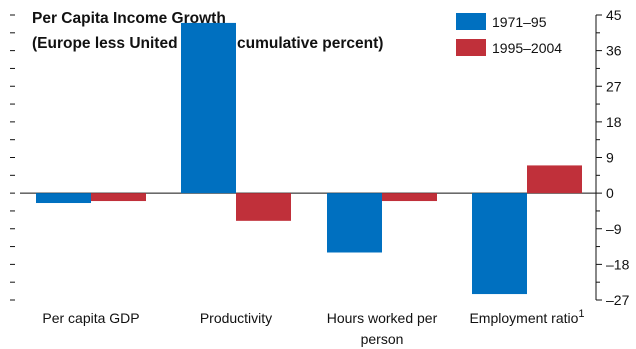 The width and height of the screenshot is (636, 349). Describe the element at coordinates (129, 18) in the screenshot. I see `chart-title: Per Capita Income Growth` at that location.